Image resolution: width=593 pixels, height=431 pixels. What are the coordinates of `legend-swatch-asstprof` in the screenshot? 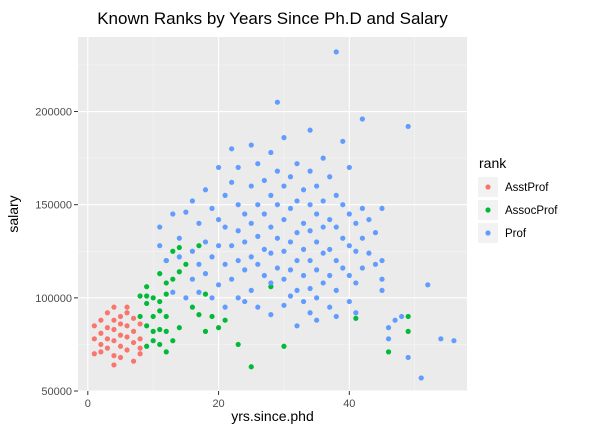 It's located at (487, 186).